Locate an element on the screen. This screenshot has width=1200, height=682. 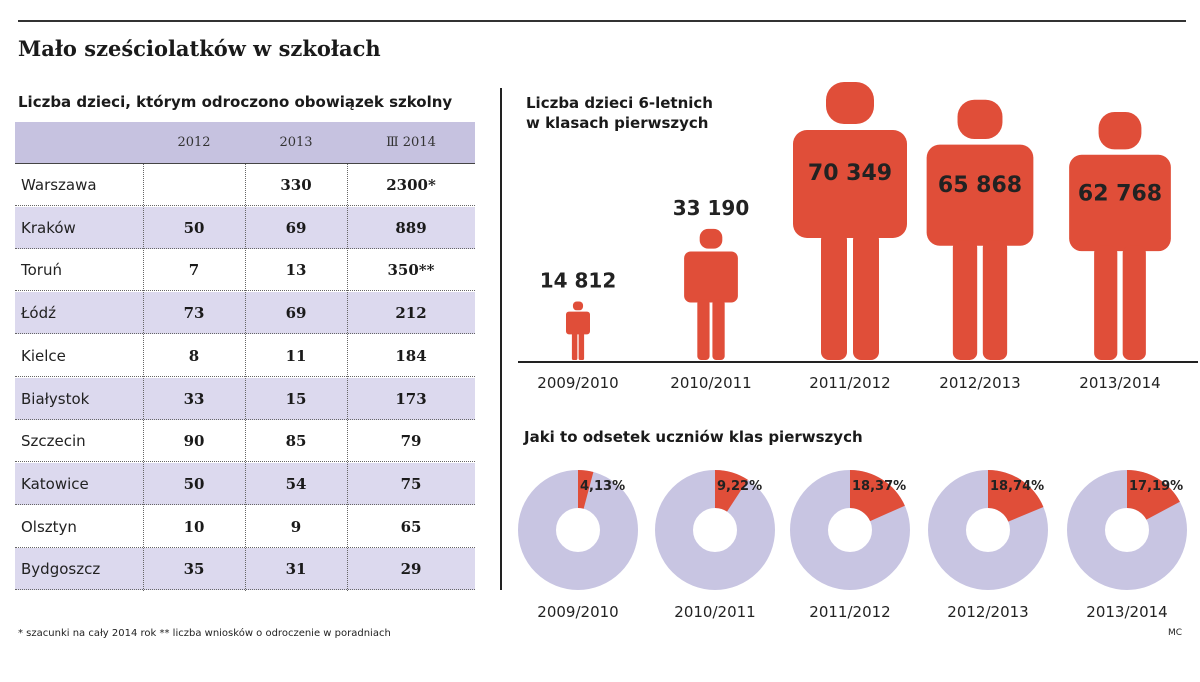
table-header-2014: Ⅲ 2014 is located at coordinates (411, 142).